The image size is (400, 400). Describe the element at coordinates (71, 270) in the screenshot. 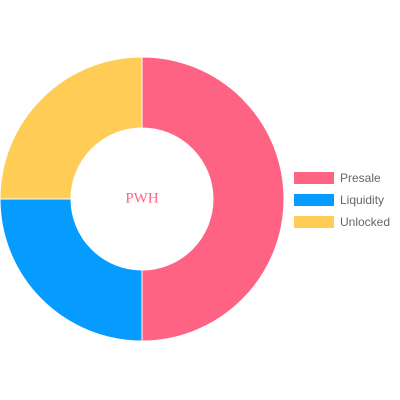

I see `slice-liquidity` at that location.